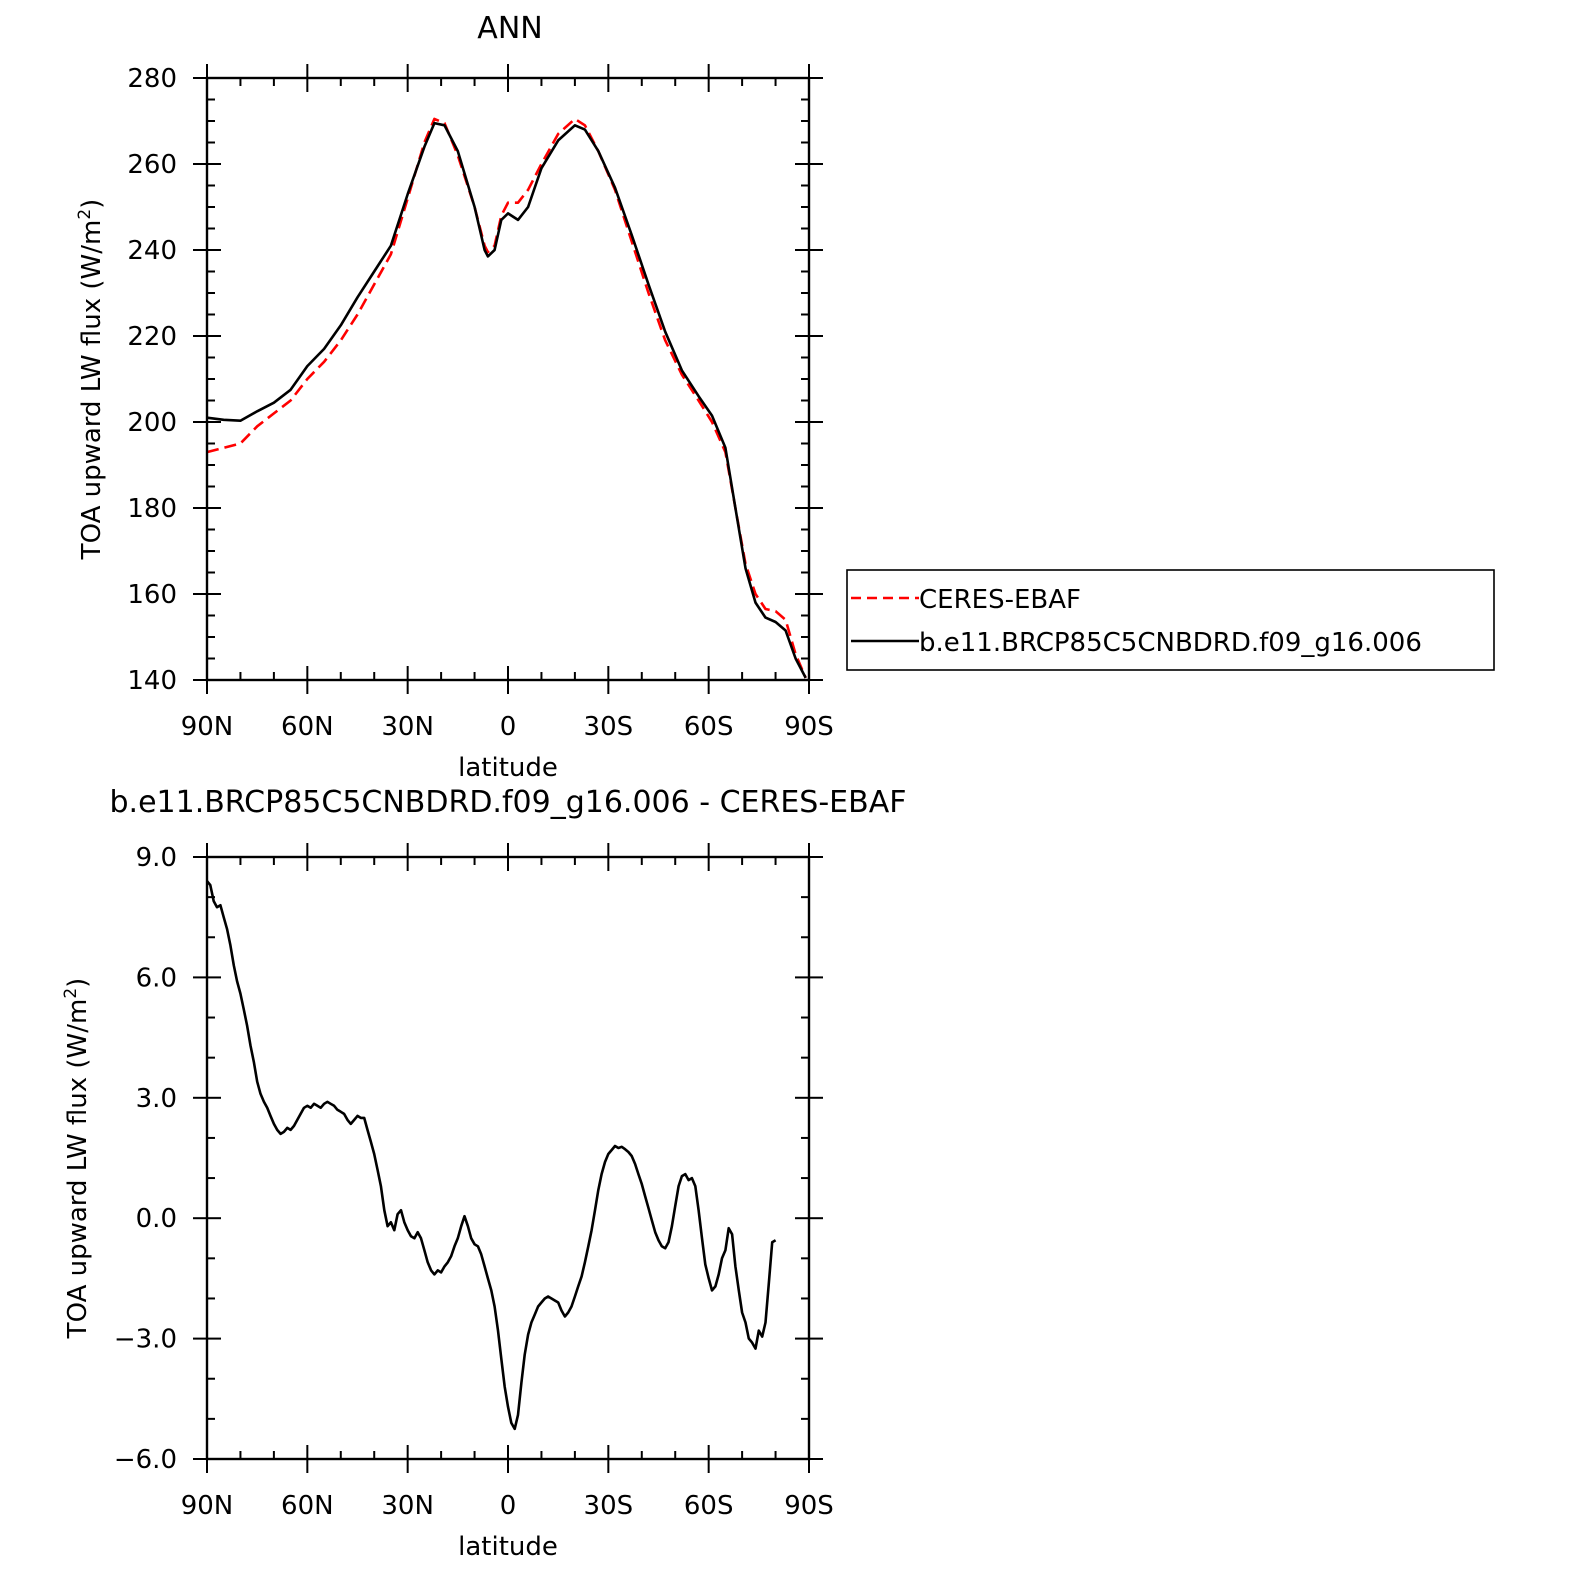 The width and height of the screenshot is (1569, 1569). What do you see at coordinates (145, 1460) in the screenshot?
I see `y-tick-label: −6.0` at bounding box center [145, 1460].